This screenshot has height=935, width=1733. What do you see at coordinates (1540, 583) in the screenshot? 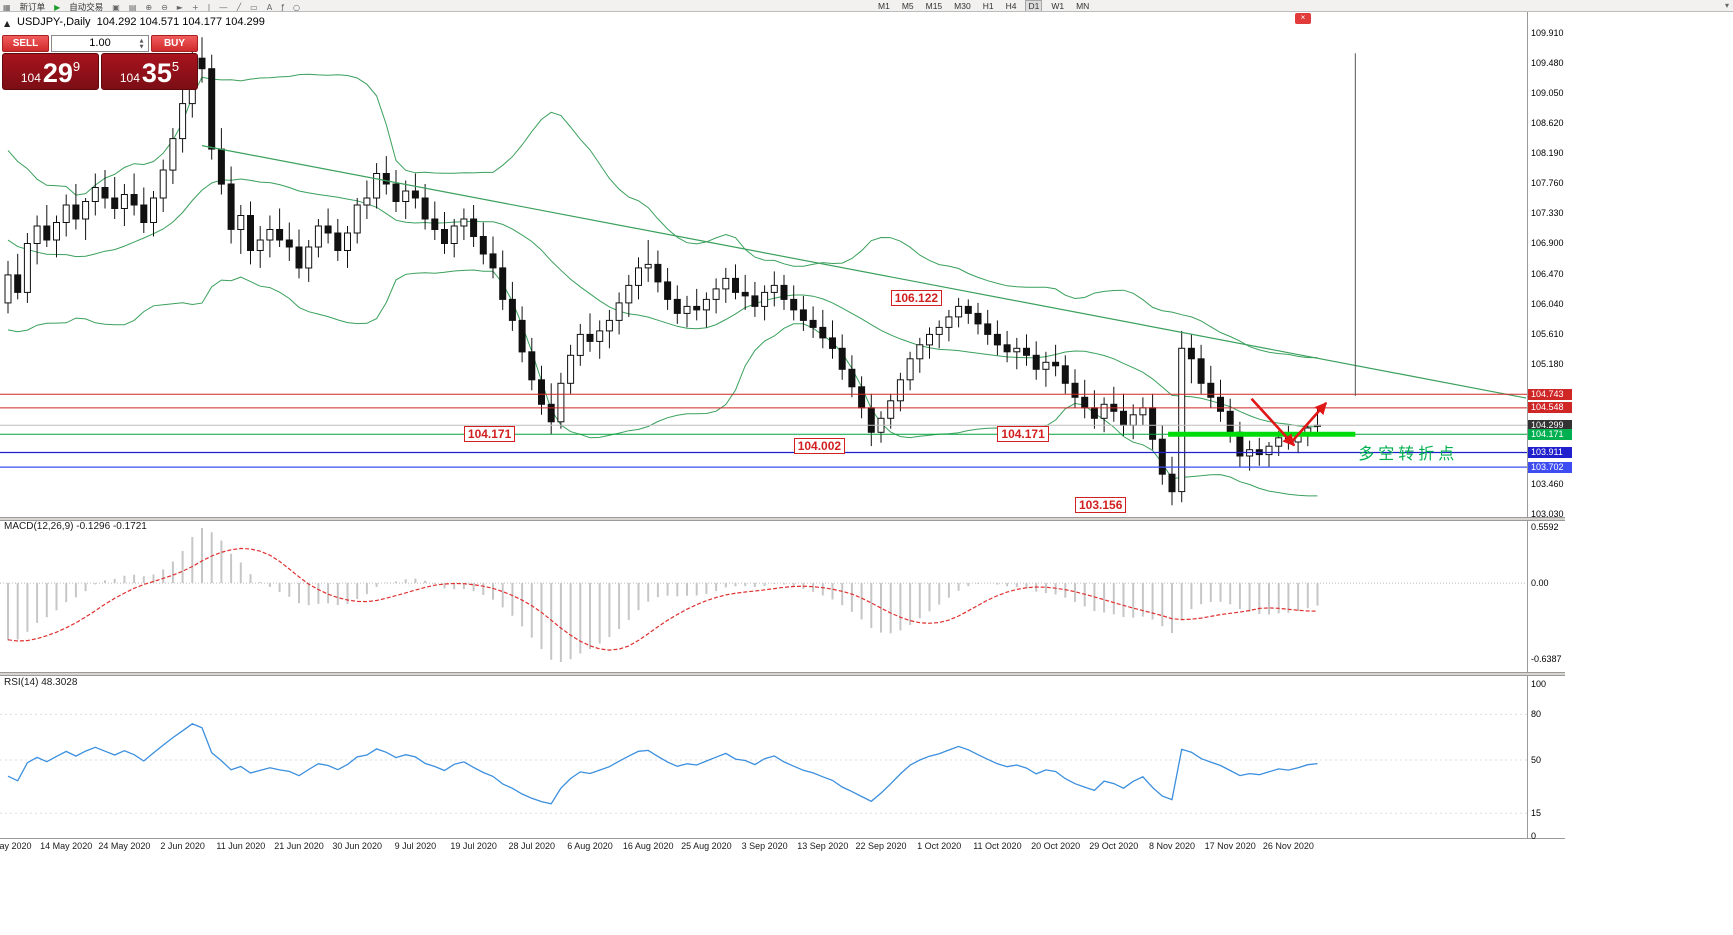
I see `macd-axis-label: 0.00` at bounding box center [1540, 583].